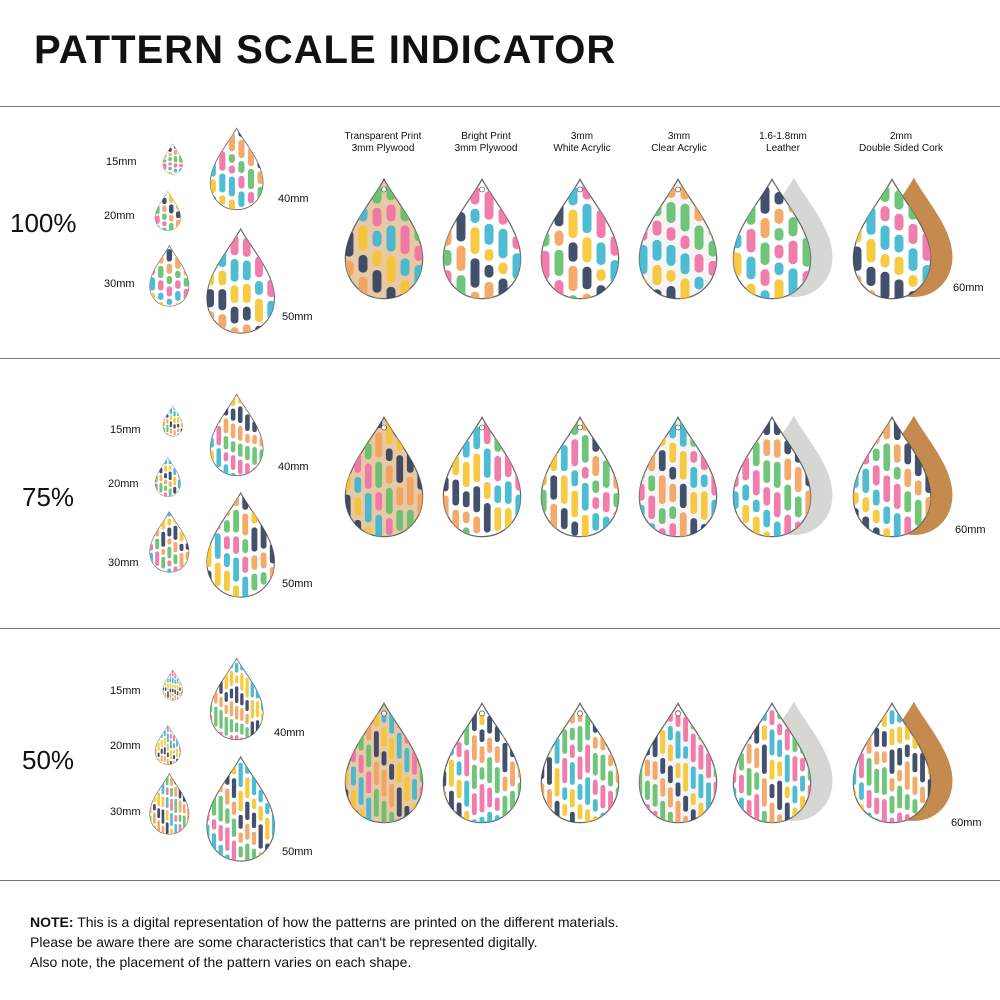 The width and height of the screenshot is (1000, 1000). I want to click on note-label: NOTE:, so click(52, 922).